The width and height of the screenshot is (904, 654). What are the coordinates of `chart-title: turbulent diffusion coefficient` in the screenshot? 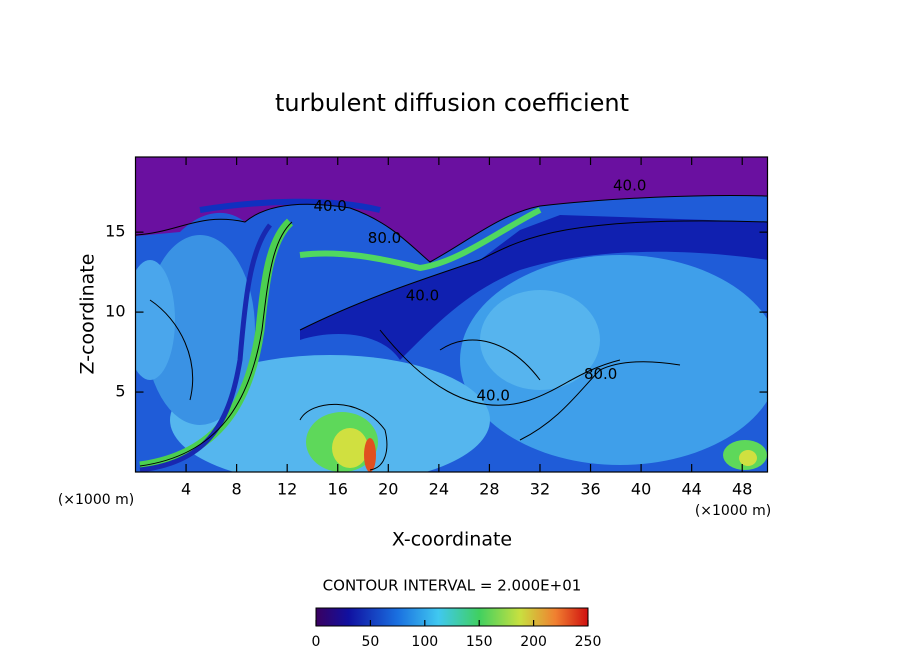 It's located at (452, 103).